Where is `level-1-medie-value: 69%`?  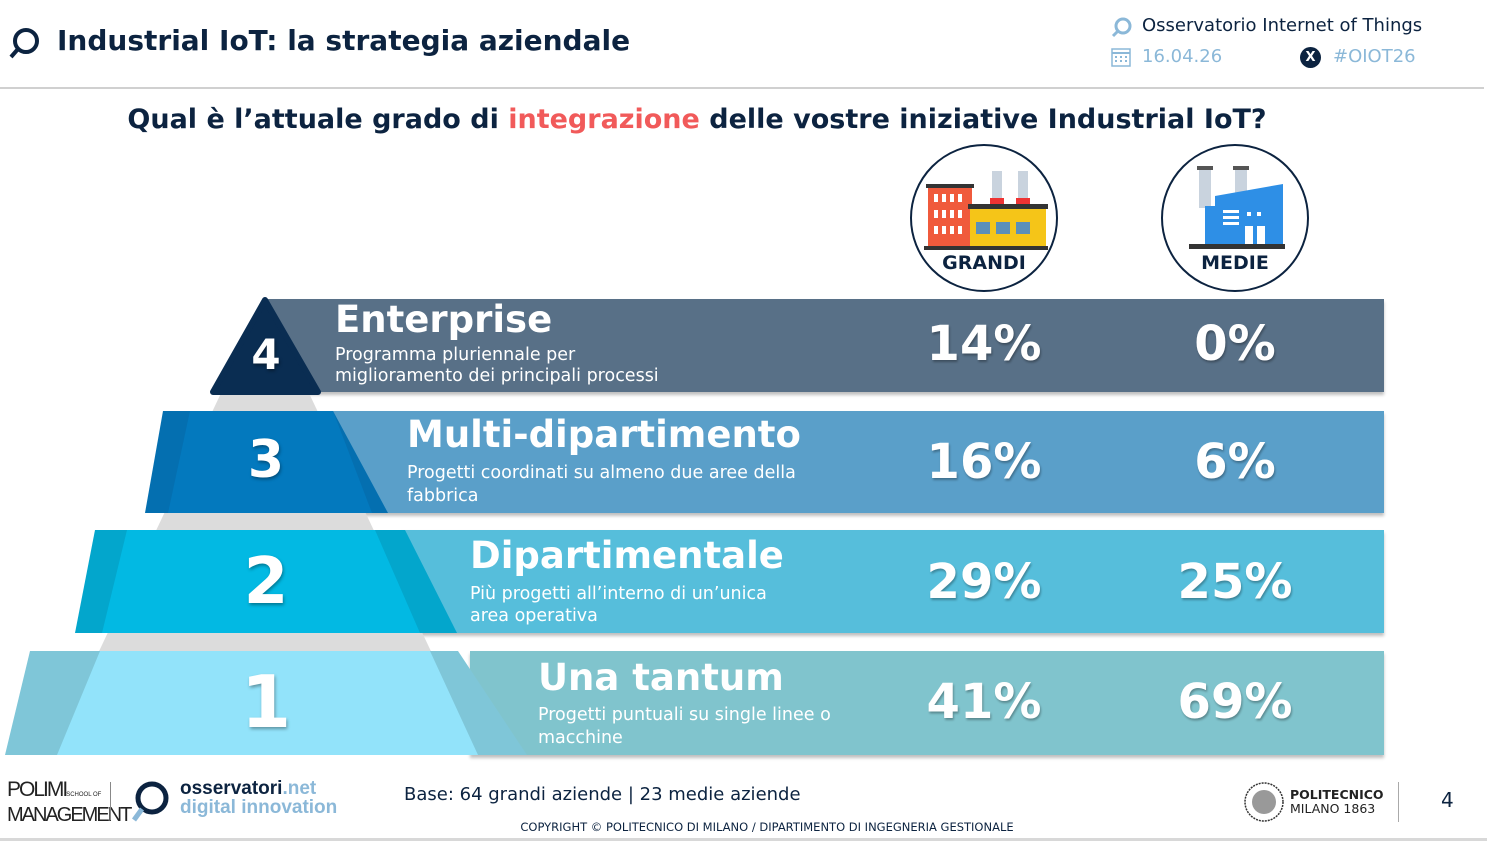 level-1-medie-value: 69% is located at coordinates (1235, 702).